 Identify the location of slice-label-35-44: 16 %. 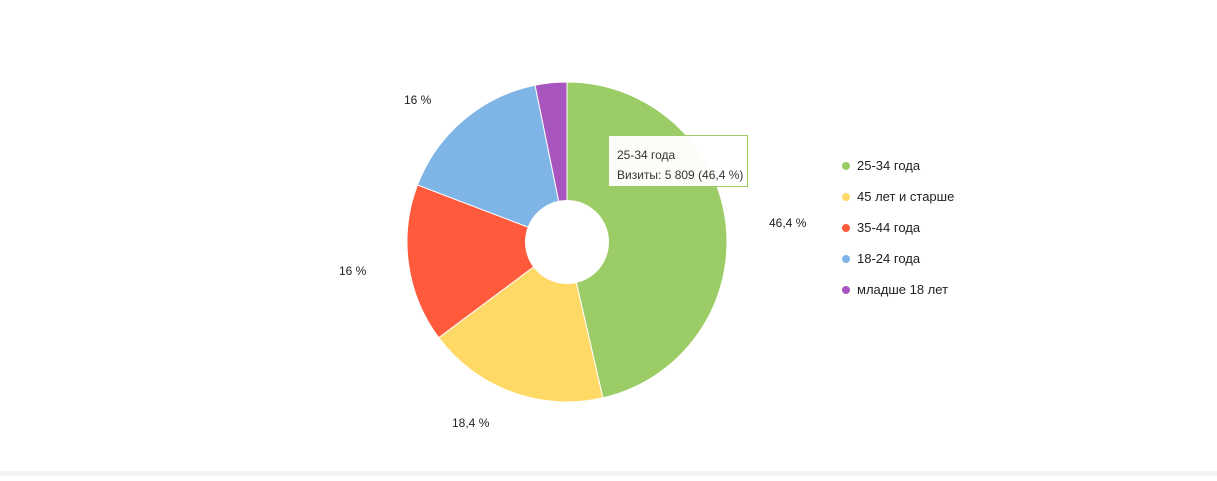
(353, 271).